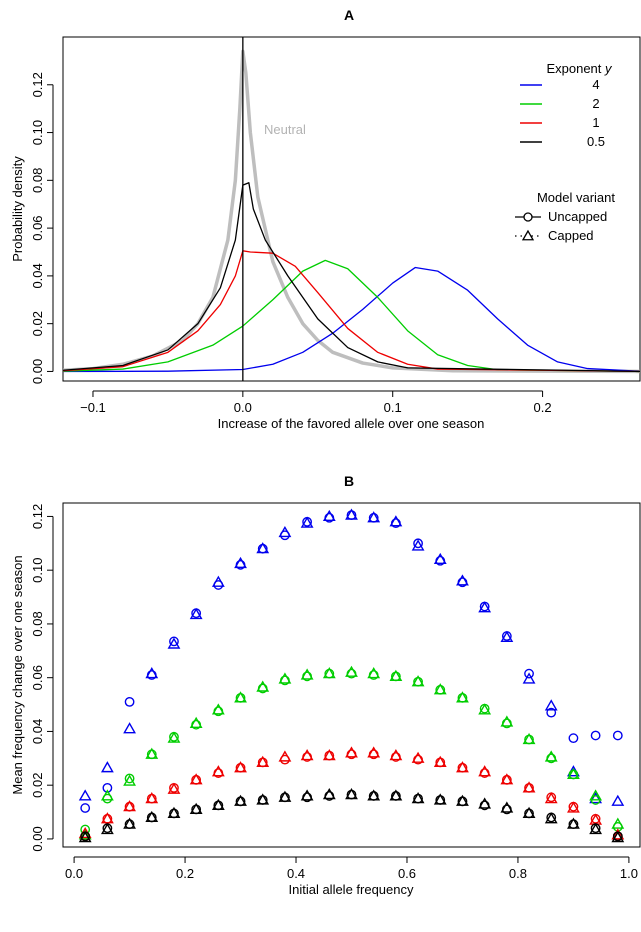  What do you see at coordinates (37, 275) in the screenshot?
I see `panel-a-y-tick-label: 0.04` at bounding box center [37, 275].